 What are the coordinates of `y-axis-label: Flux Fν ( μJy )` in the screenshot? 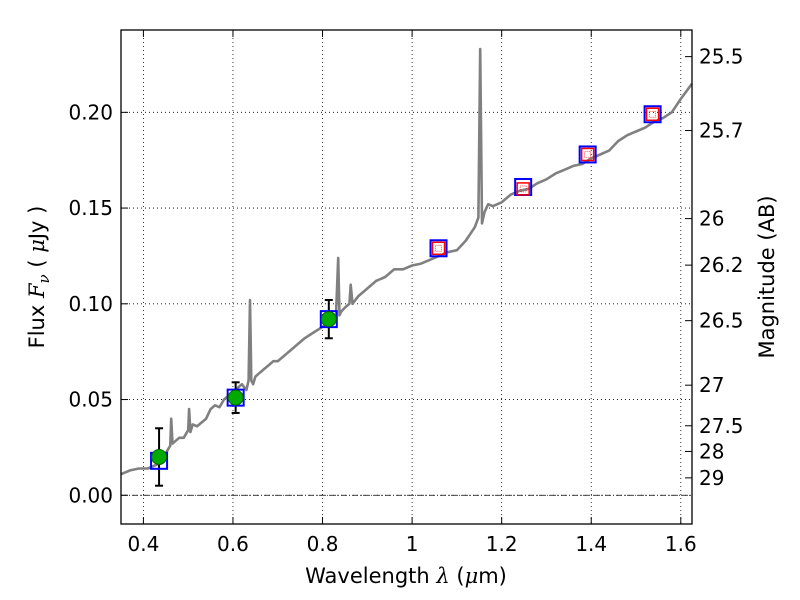 It's located at (39, 277).